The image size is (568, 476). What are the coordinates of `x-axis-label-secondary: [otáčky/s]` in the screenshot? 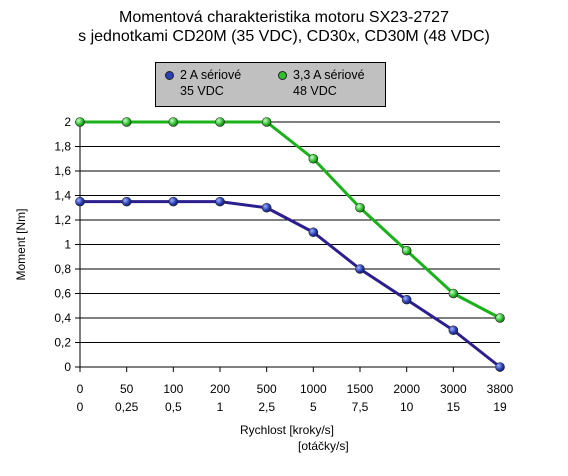 It's located at (323, 446).